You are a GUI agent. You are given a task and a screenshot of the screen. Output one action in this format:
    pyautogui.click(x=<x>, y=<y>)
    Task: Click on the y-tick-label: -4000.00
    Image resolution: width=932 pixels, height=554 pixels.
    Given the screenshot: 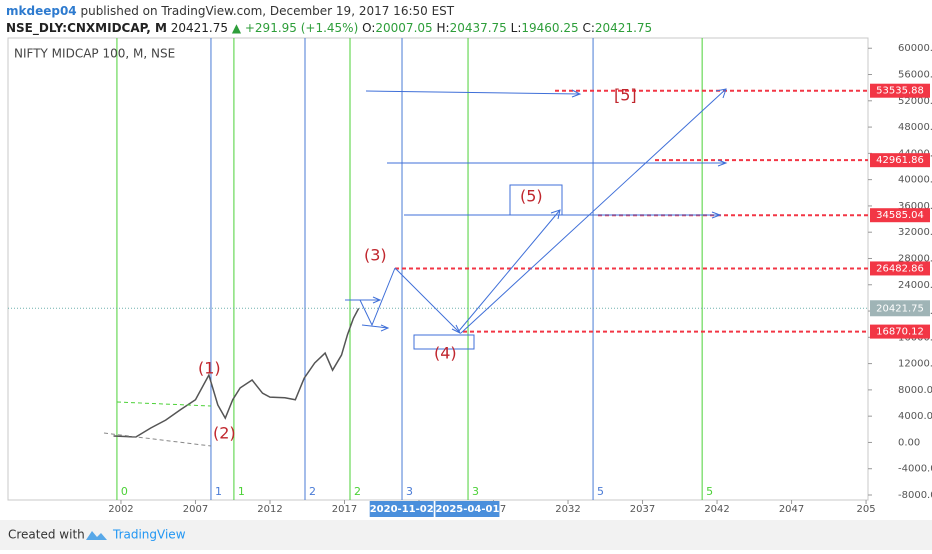 What is the action you would take?
    pyautogui.click(x=915, y=469)
    